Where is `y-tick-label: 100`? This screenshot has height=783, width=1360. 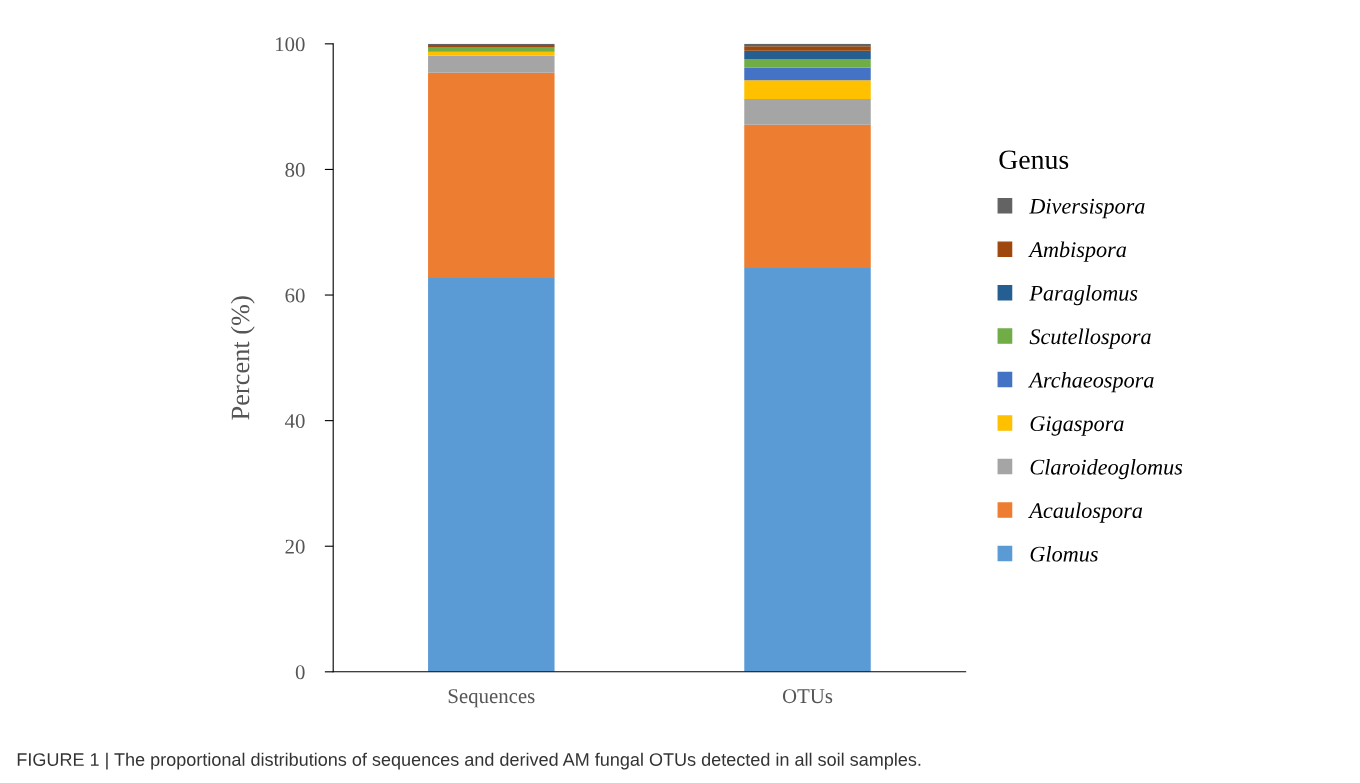 y-tick-label: 100 is located at coordinates (290, 44).